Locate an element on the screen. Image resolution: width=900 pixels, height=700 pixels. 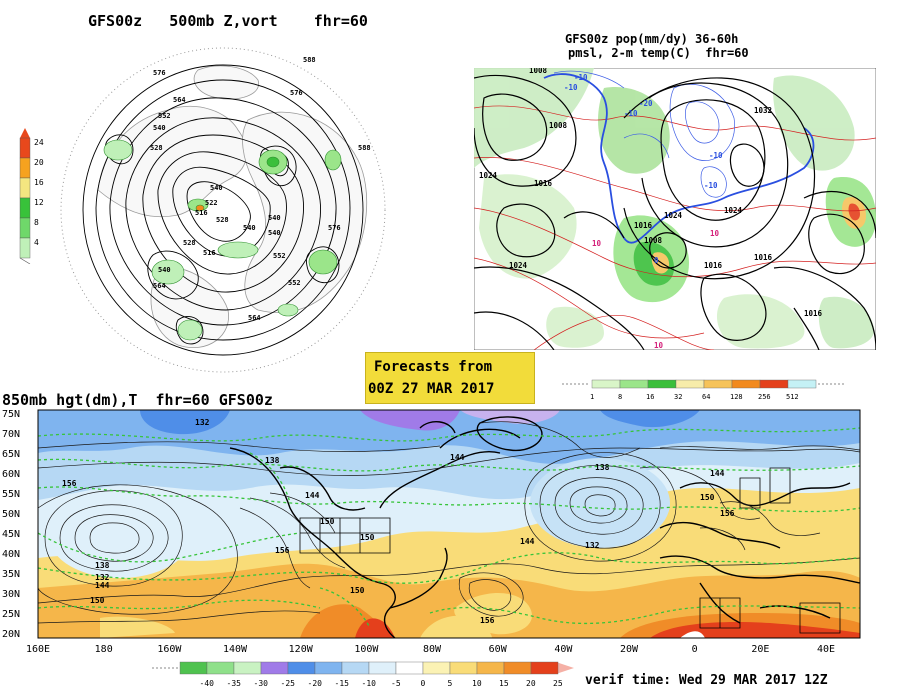
latitude-label: 35N is located at coordinates (11, 574).